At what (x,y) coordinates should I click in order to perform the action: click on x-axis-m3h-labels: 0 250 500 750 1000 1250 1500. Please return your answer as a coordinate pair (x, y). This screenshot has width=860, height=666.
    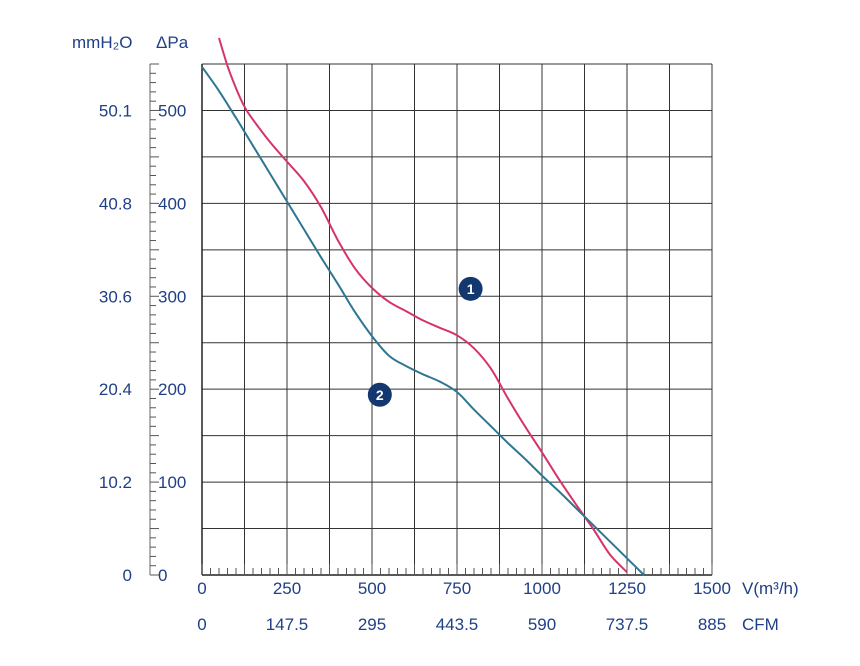
    Looking at the image, I should click on (464, 588).